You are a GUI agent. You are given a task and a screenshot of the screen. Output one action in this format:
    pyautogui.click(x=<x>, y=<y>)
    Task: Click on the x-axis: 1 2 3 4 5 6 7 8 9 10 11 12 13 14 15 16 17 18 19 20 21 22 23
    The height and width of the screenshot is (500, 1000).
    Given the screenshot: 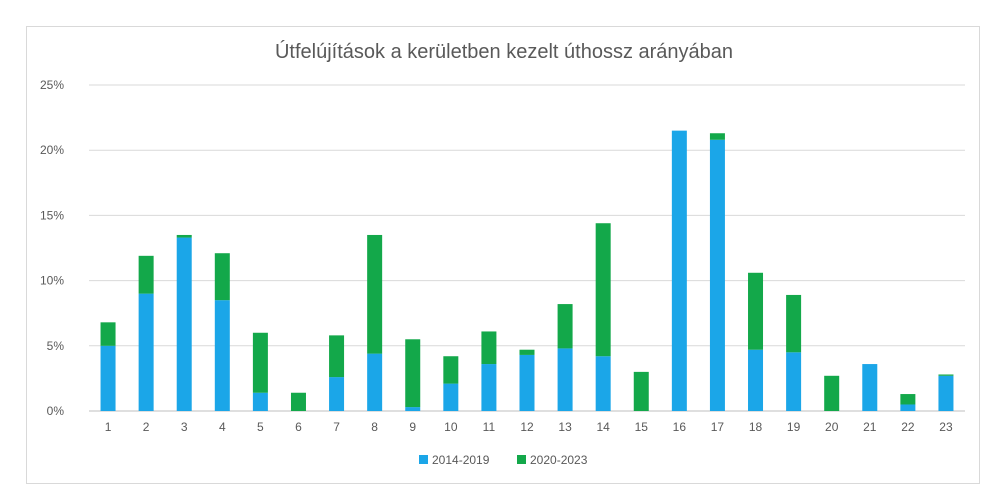 What is the action you would take?
    pyautogui.click(x=529, y=427)
    